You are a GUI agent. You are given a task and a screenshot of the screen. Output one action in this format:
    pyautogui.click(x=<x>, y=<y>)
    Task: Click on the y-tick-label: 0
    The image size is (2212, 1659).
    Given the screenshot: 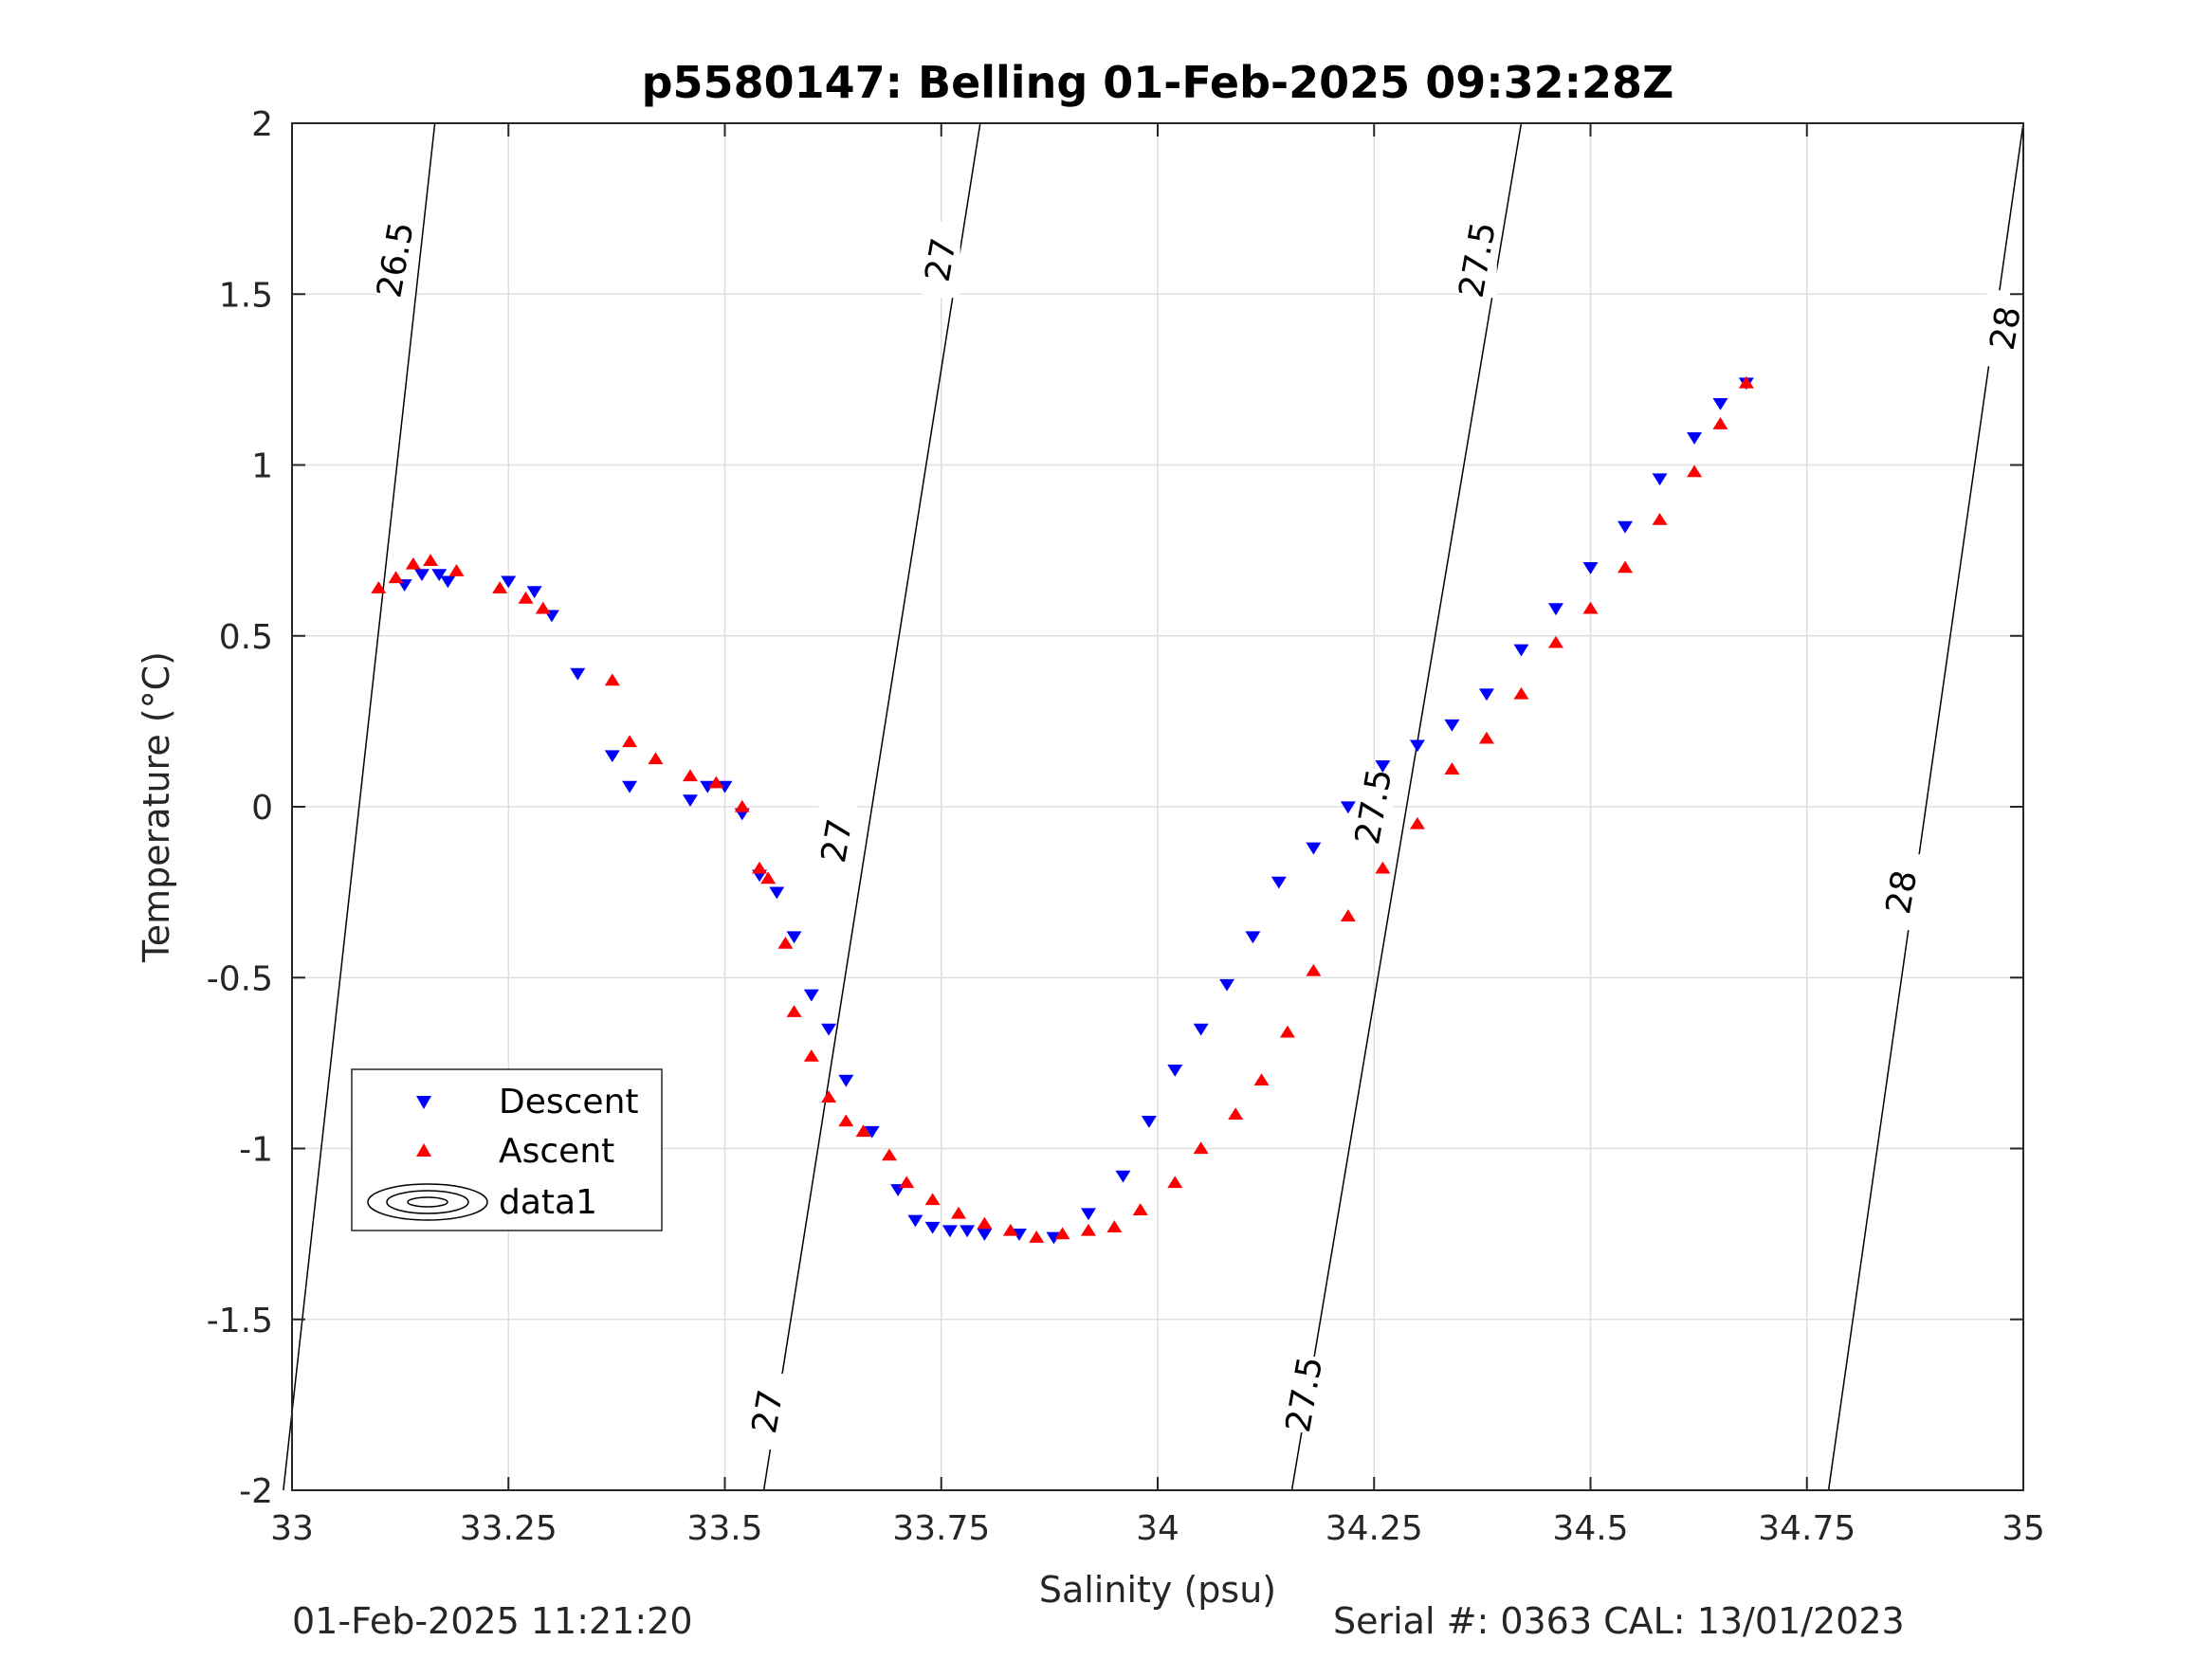 What is the action you would take?
    pyautogui.click(x=262, y=808)
    